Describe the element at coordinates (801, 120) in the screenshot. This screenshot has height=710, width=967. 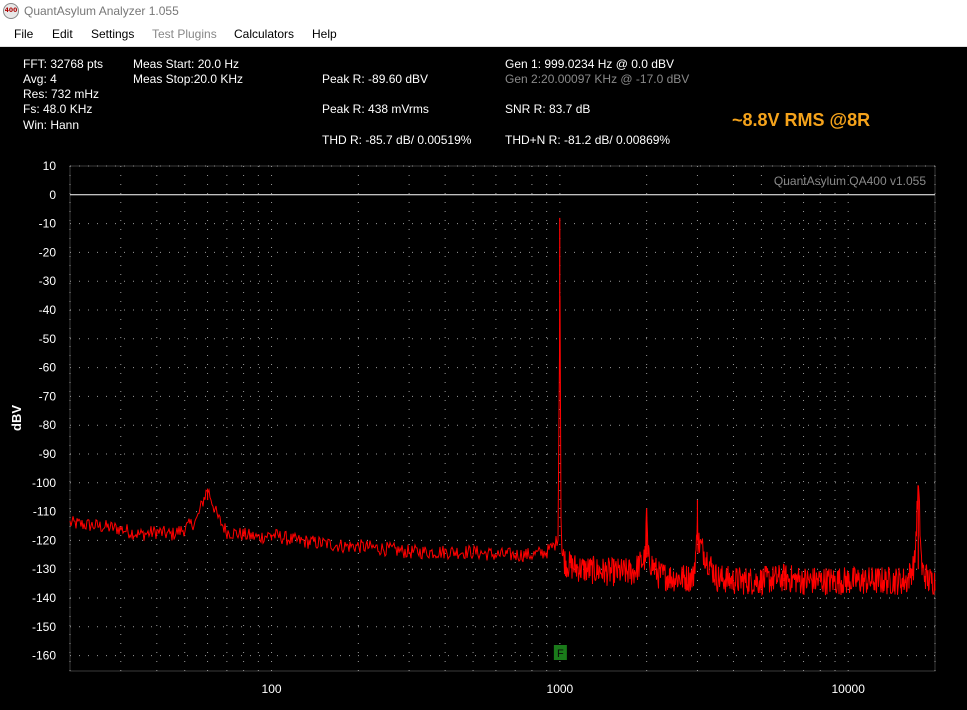
I see `annotation-text: ~8.8V RMS @8R` at that location.